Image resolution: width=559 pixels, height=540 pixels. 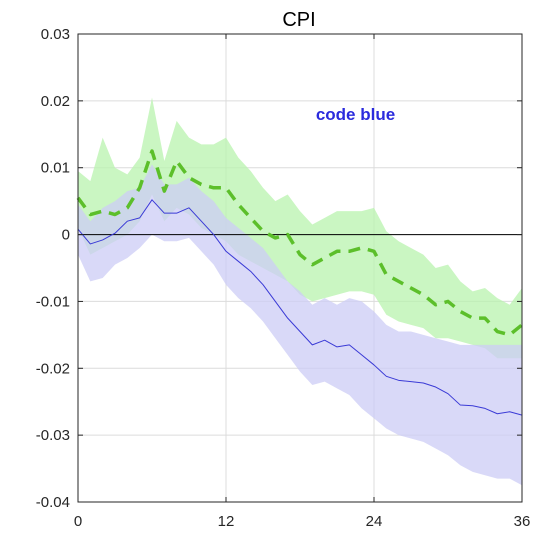 What do you see at coordinates (53, 502) in the screenshot?
I see `y-tick-label: -0.04` at bounding box center [53, 502].